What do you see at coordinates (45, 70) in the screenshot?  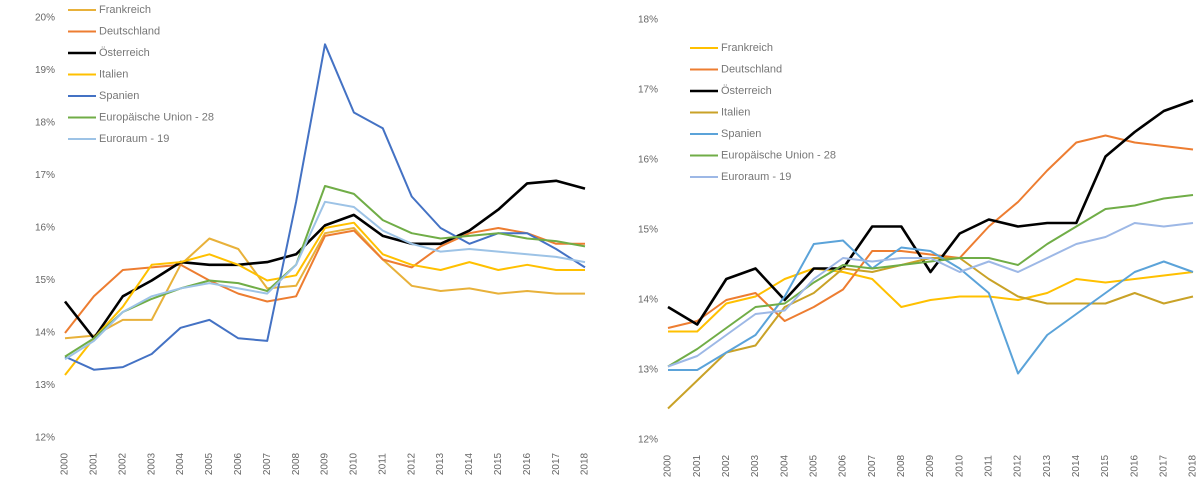 I see `y-tick-label: 19%` at bounding box center [45, 70].